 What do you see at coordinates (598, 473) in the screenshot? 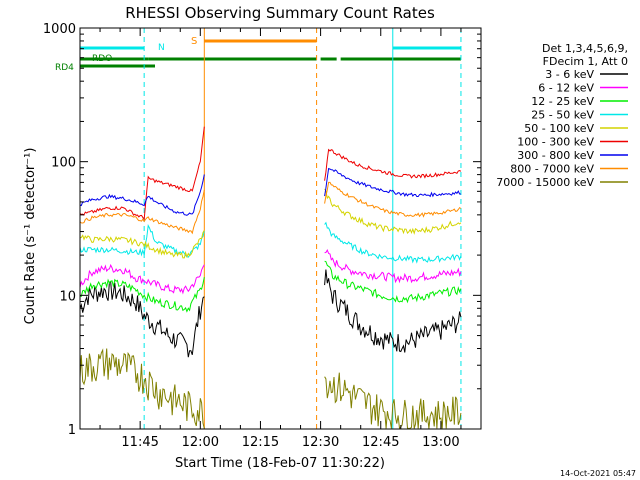
I see `generation-timestamp: 14-Oct-2021 05:47` at bounding box center [598, 473].